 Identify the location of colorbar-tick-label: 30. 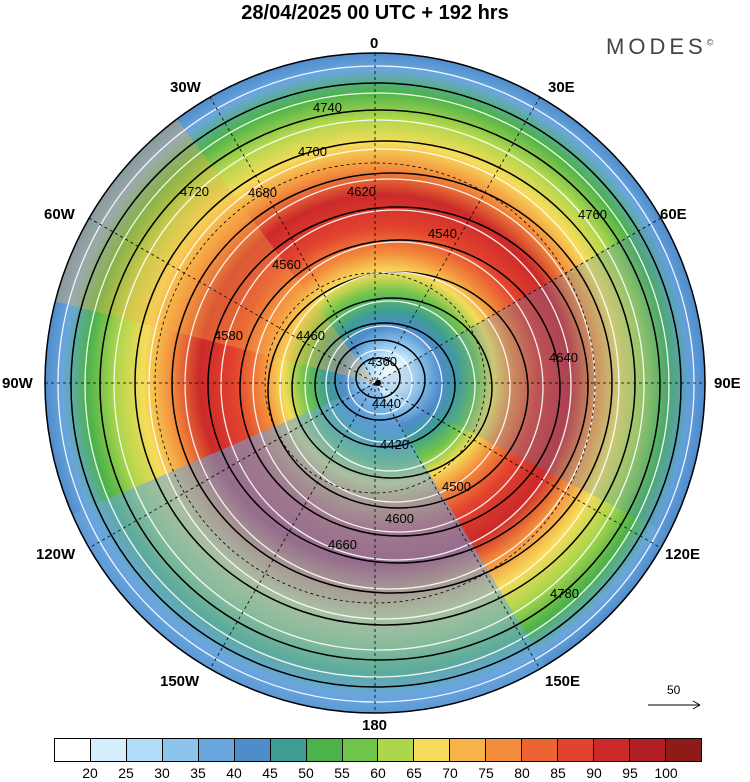
(162, 773).